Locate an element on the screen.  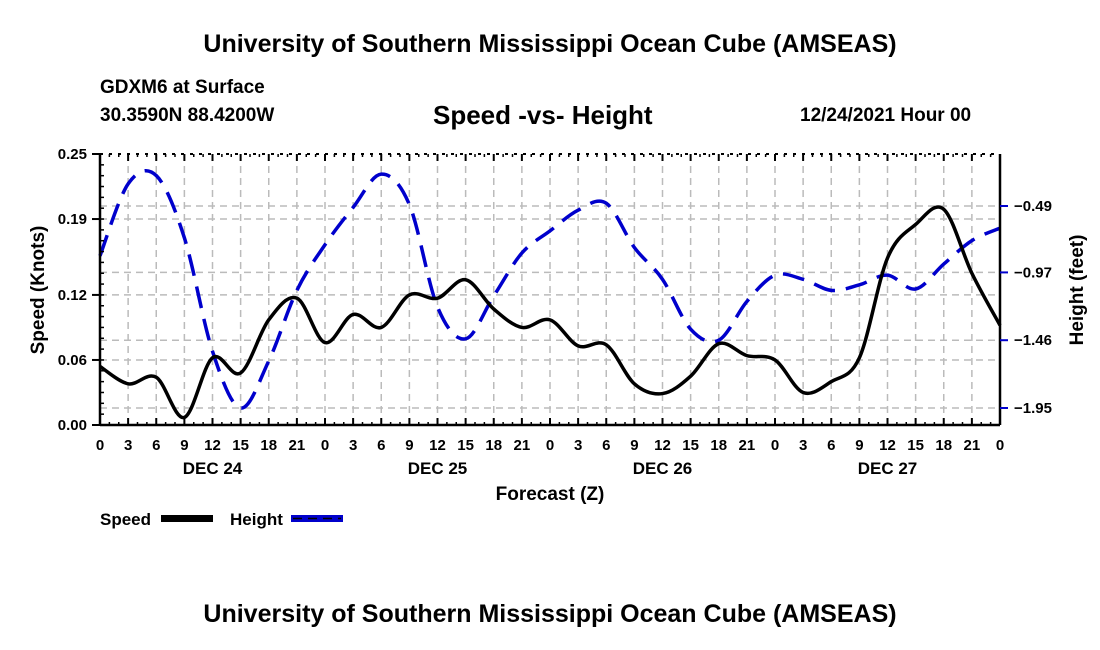
legend: Speed Height is located at coordinates (221, 519).